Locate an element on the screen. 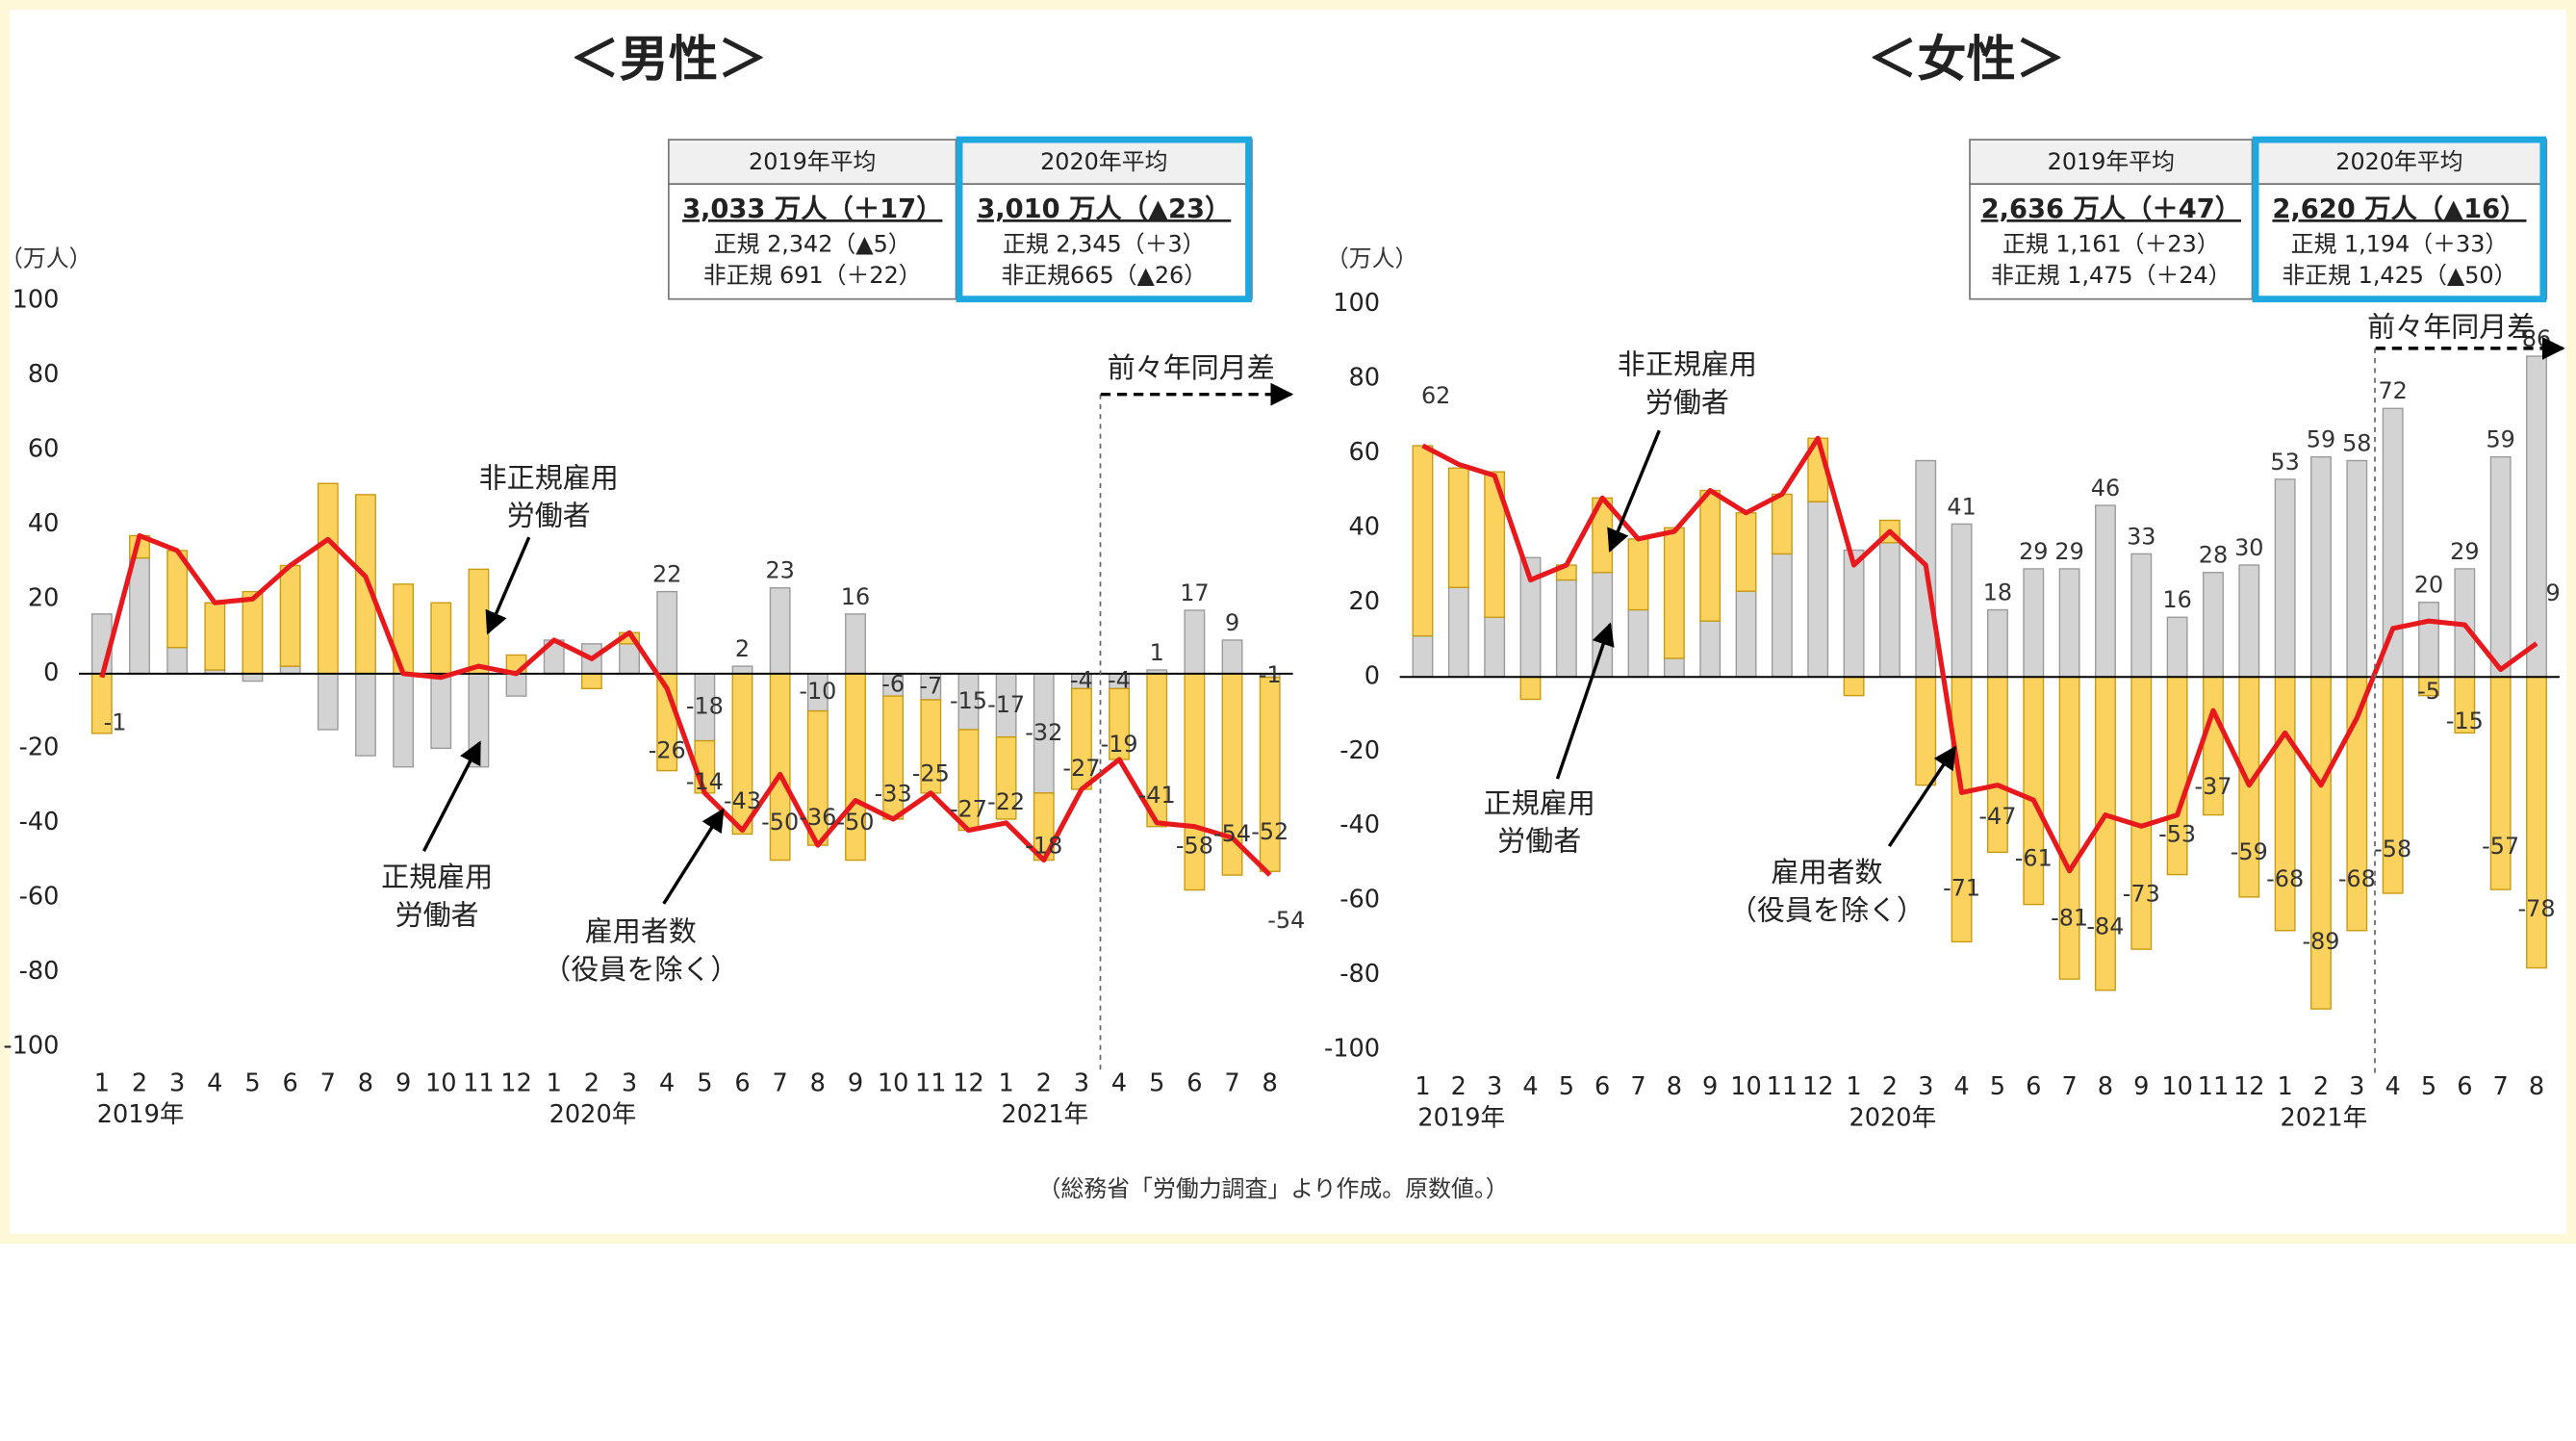 This screenshot has width=2576, height=1441. x-tick-label: 8 is located at coordinates (2105, 1086).